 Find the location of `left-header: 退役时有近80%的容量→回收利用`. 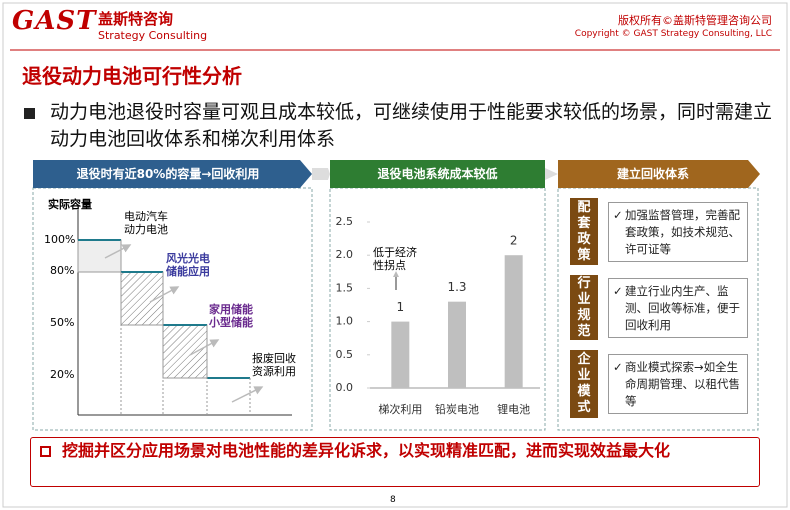

left-header: 退役时有近80%的容量→回收利用 is located at coordinates (168, 174).